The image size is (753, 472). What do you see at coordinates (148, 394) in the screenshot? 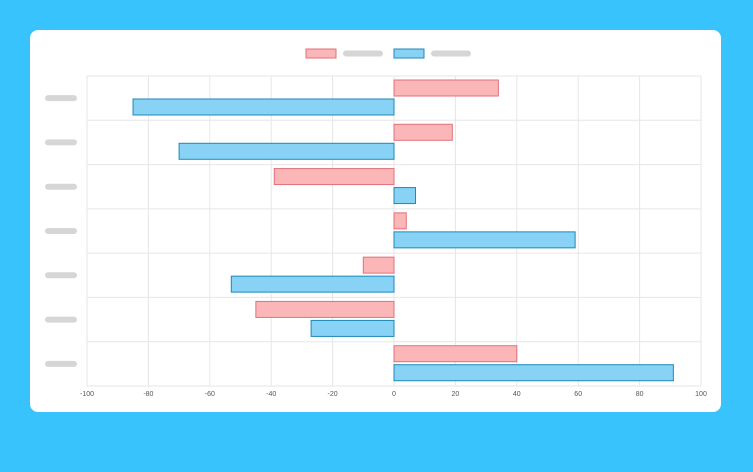
I see `x-tick-label: -80` at bounding box center [148, 394].